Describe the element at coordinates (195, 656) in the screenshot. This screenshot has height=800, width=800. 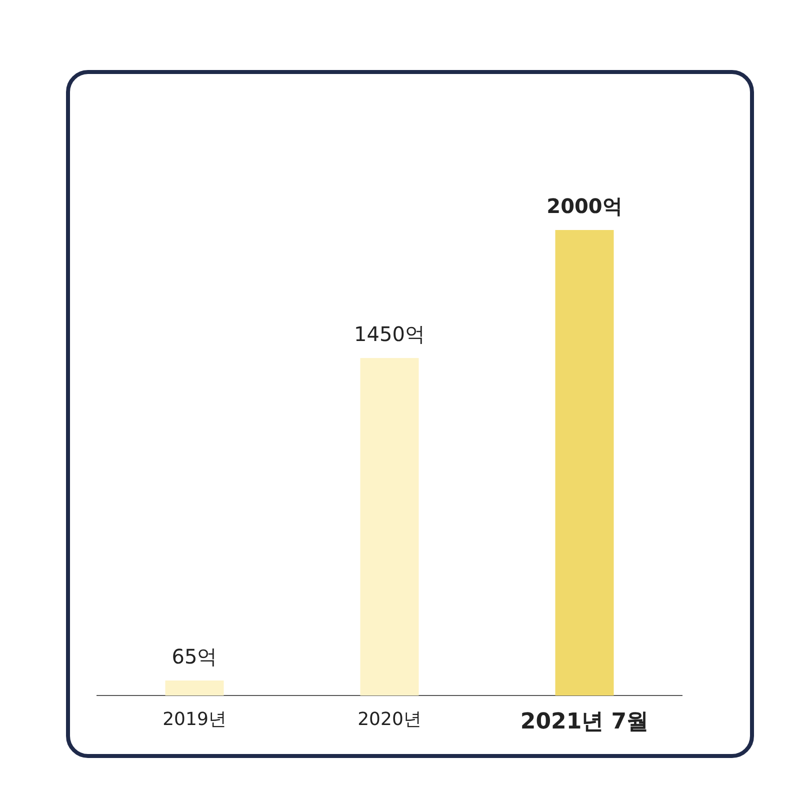
I see `data-label: 65억` at that location.